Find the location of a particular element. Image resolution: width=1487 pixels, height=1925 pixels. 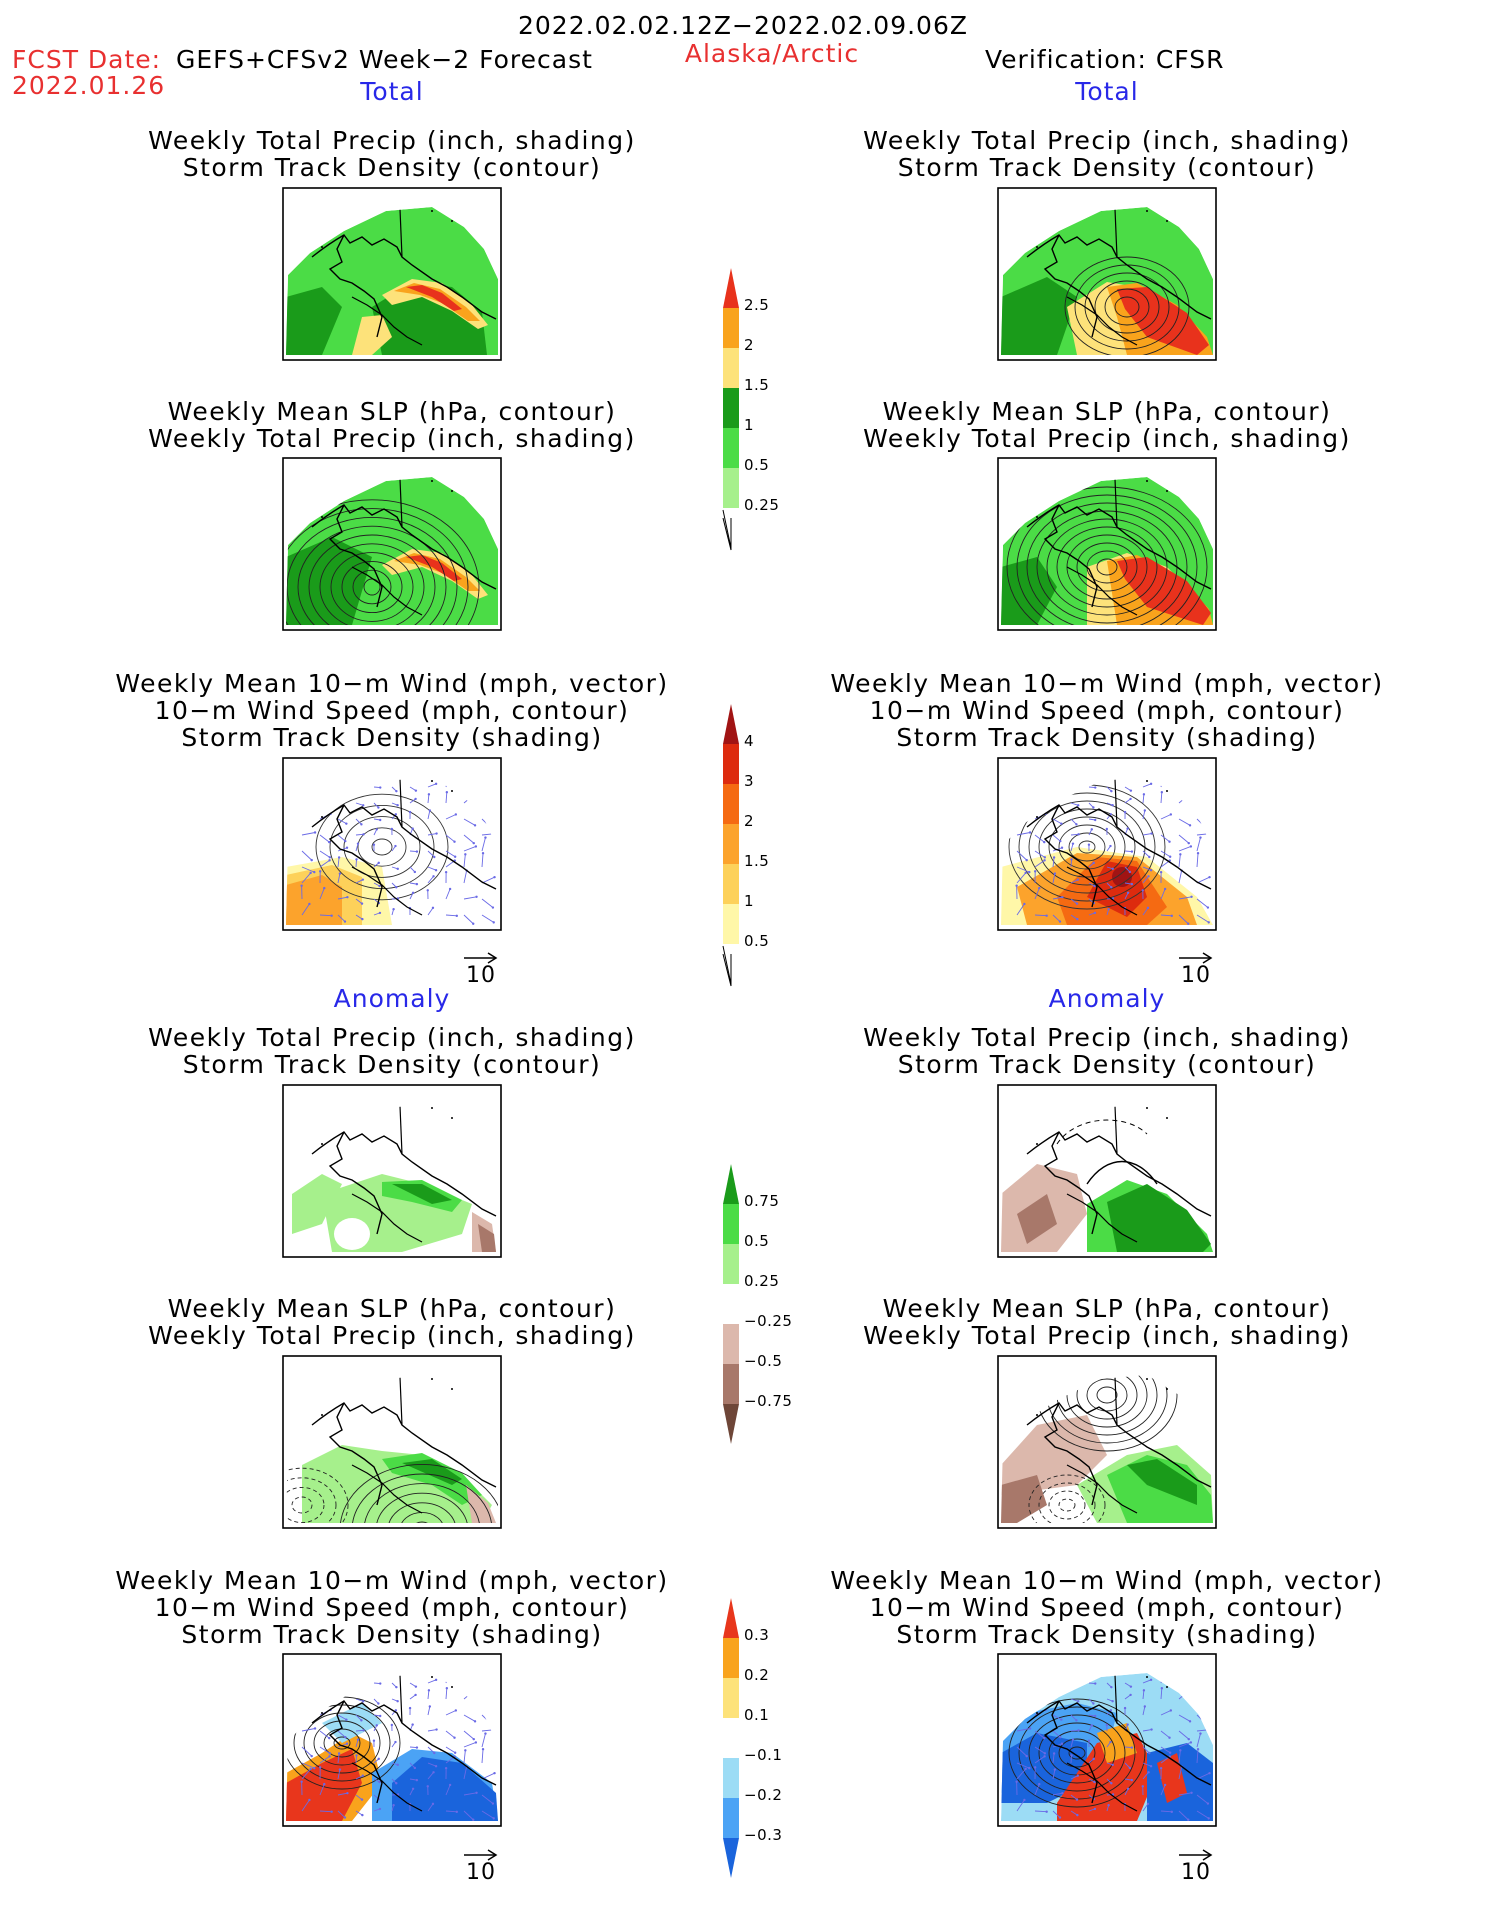

colorbar-label: 2.5 is located at coordinates (757, 305).